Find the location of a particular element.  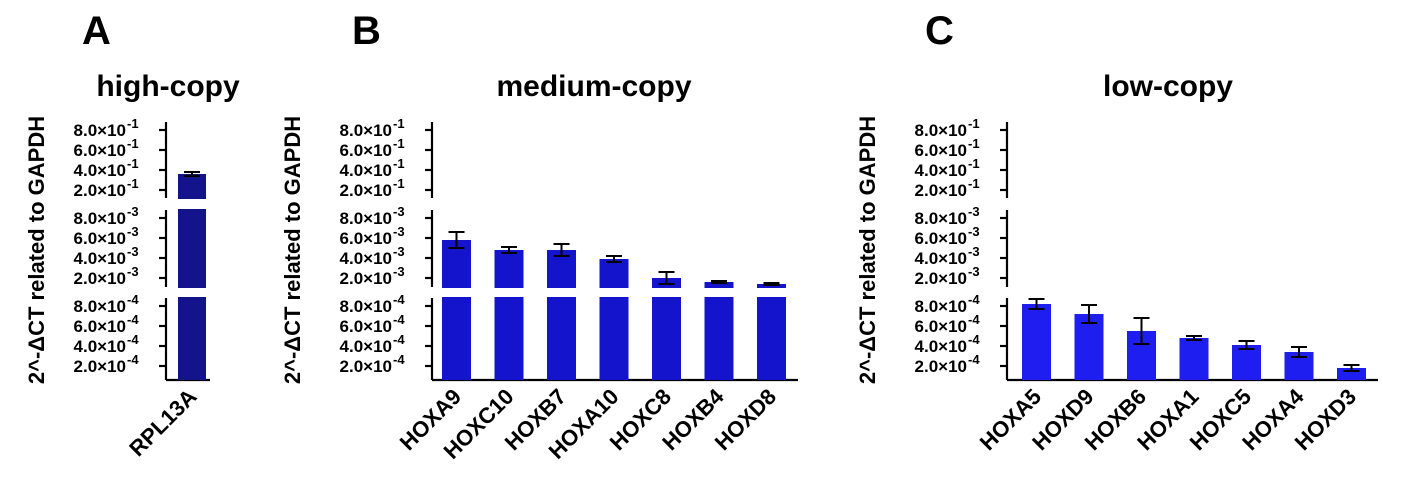

panel-title: low-copy is located at coordinates (1168, 86).